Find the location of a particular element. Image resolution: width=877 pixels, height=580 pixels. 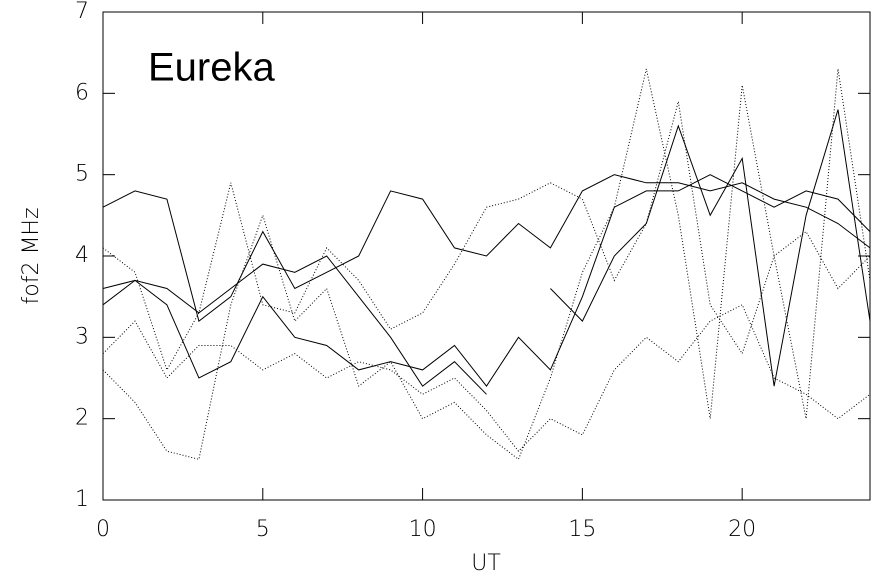

x-tick-label: 0 is located at coordinates (103, 529).